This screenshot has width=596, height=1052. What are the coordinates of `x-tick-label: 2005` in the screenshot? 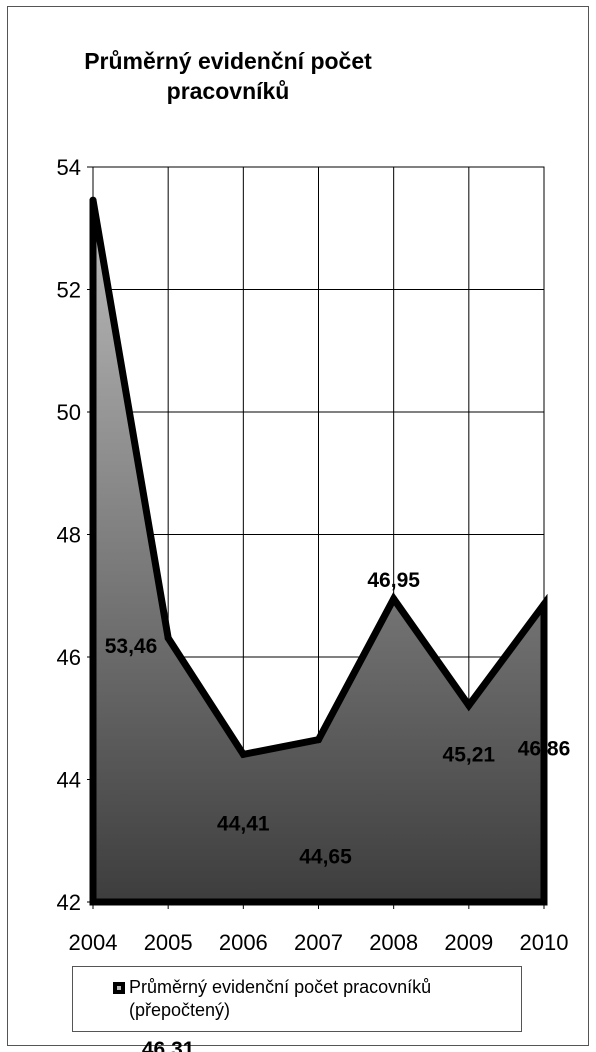 It's located at (168, 942).